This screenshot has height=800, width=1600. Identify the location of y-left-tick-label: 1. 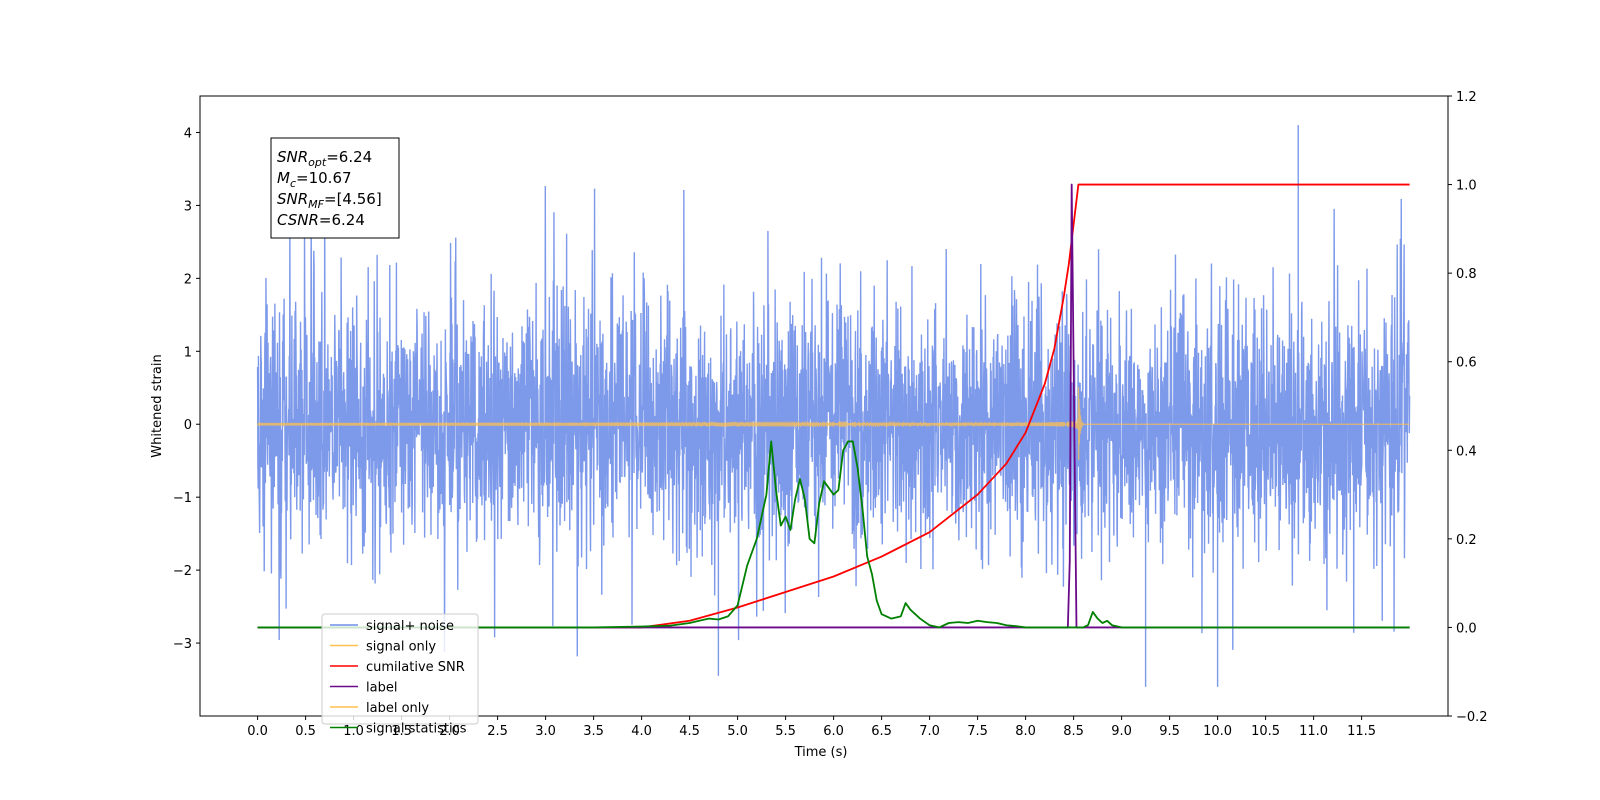
(188, 352).